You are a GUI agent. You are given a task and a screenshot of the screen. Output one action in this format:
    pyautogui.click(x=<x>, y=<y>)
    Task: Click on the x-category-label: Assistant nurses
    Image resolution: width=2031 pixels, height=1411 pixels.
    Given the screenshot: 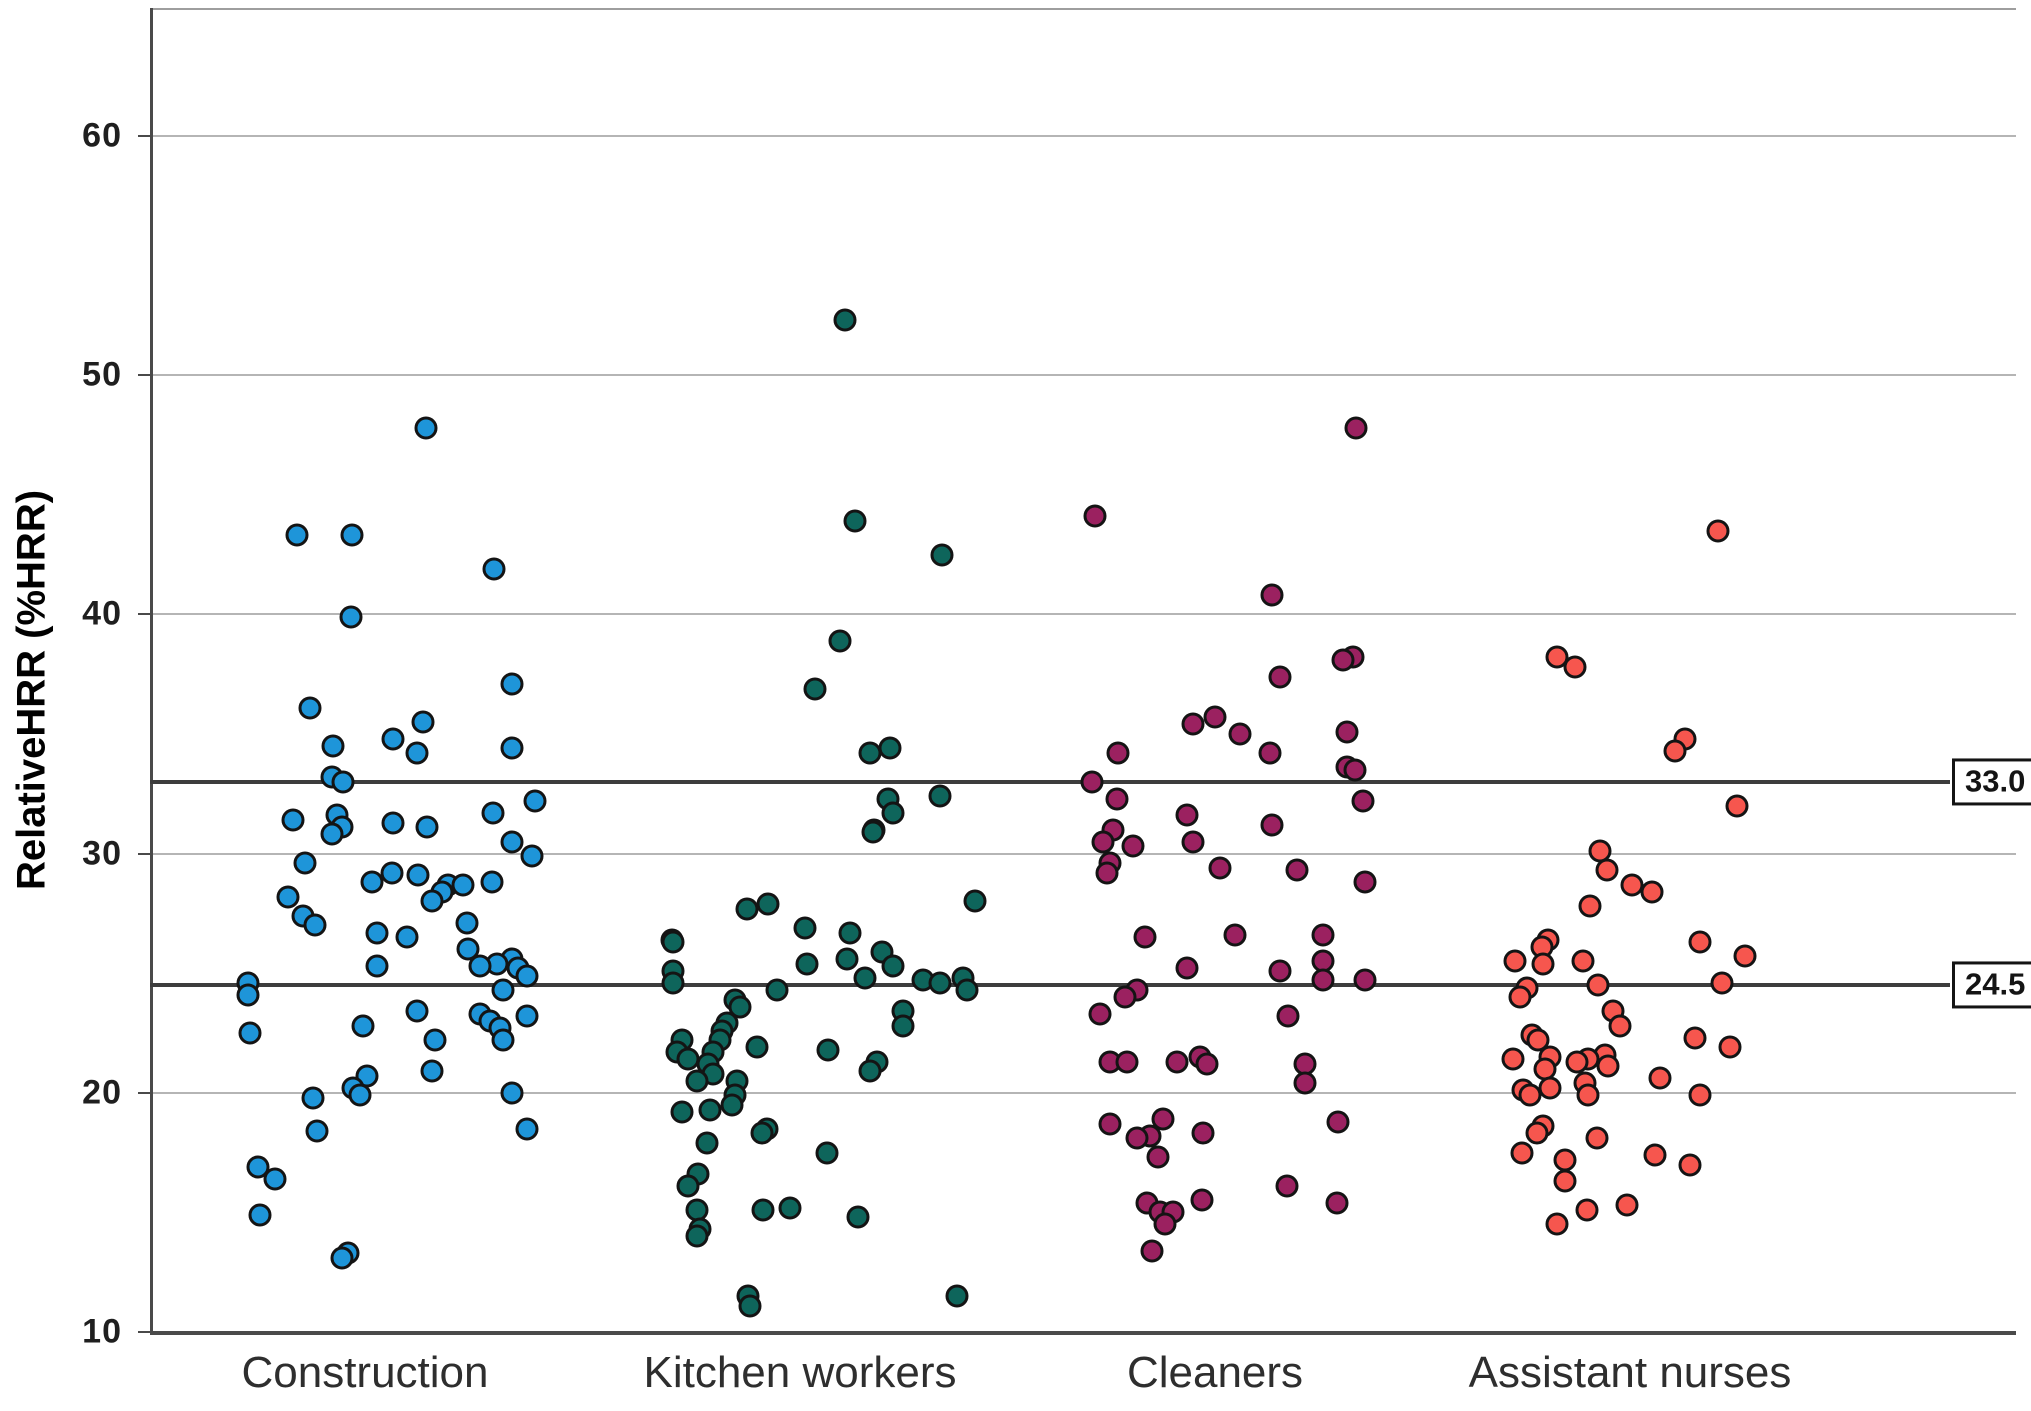 What is the action you would take?
    pyautogui.click(x=1630, y=1372)
    